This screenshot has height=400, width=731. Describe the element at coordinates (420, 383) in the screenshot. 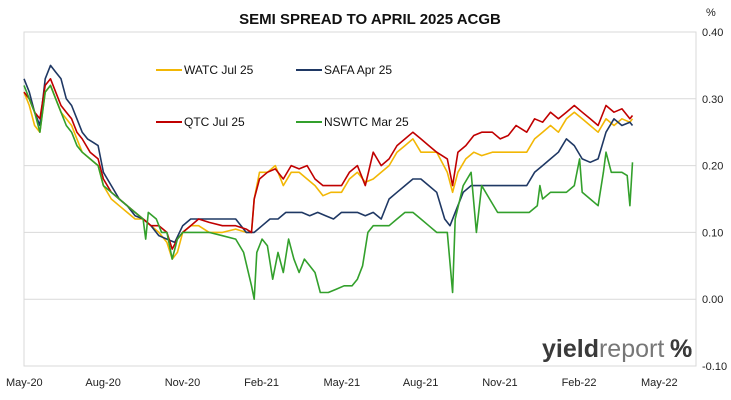

I see `x-tick-label: Aug-21` at that location.